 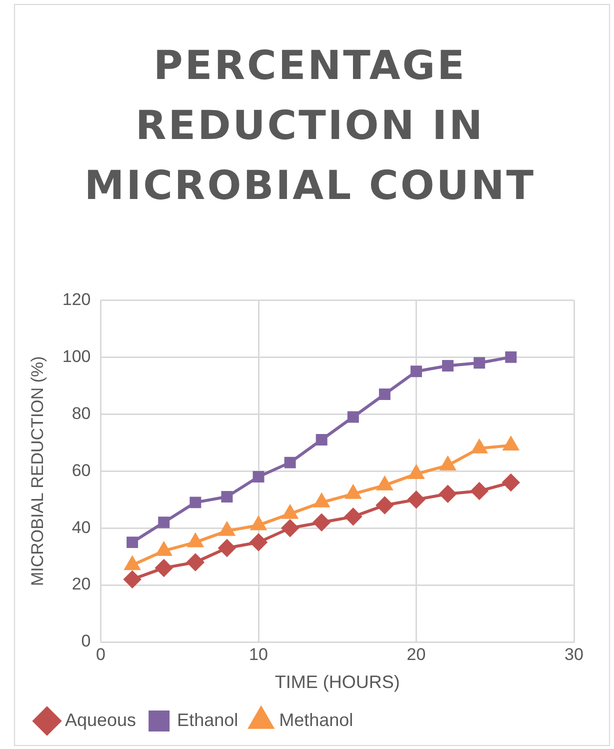 What do you see at coordinates (81, 413) in the screenshot?
I see `y-tick-label: 80` at bounding box center [81, 413].